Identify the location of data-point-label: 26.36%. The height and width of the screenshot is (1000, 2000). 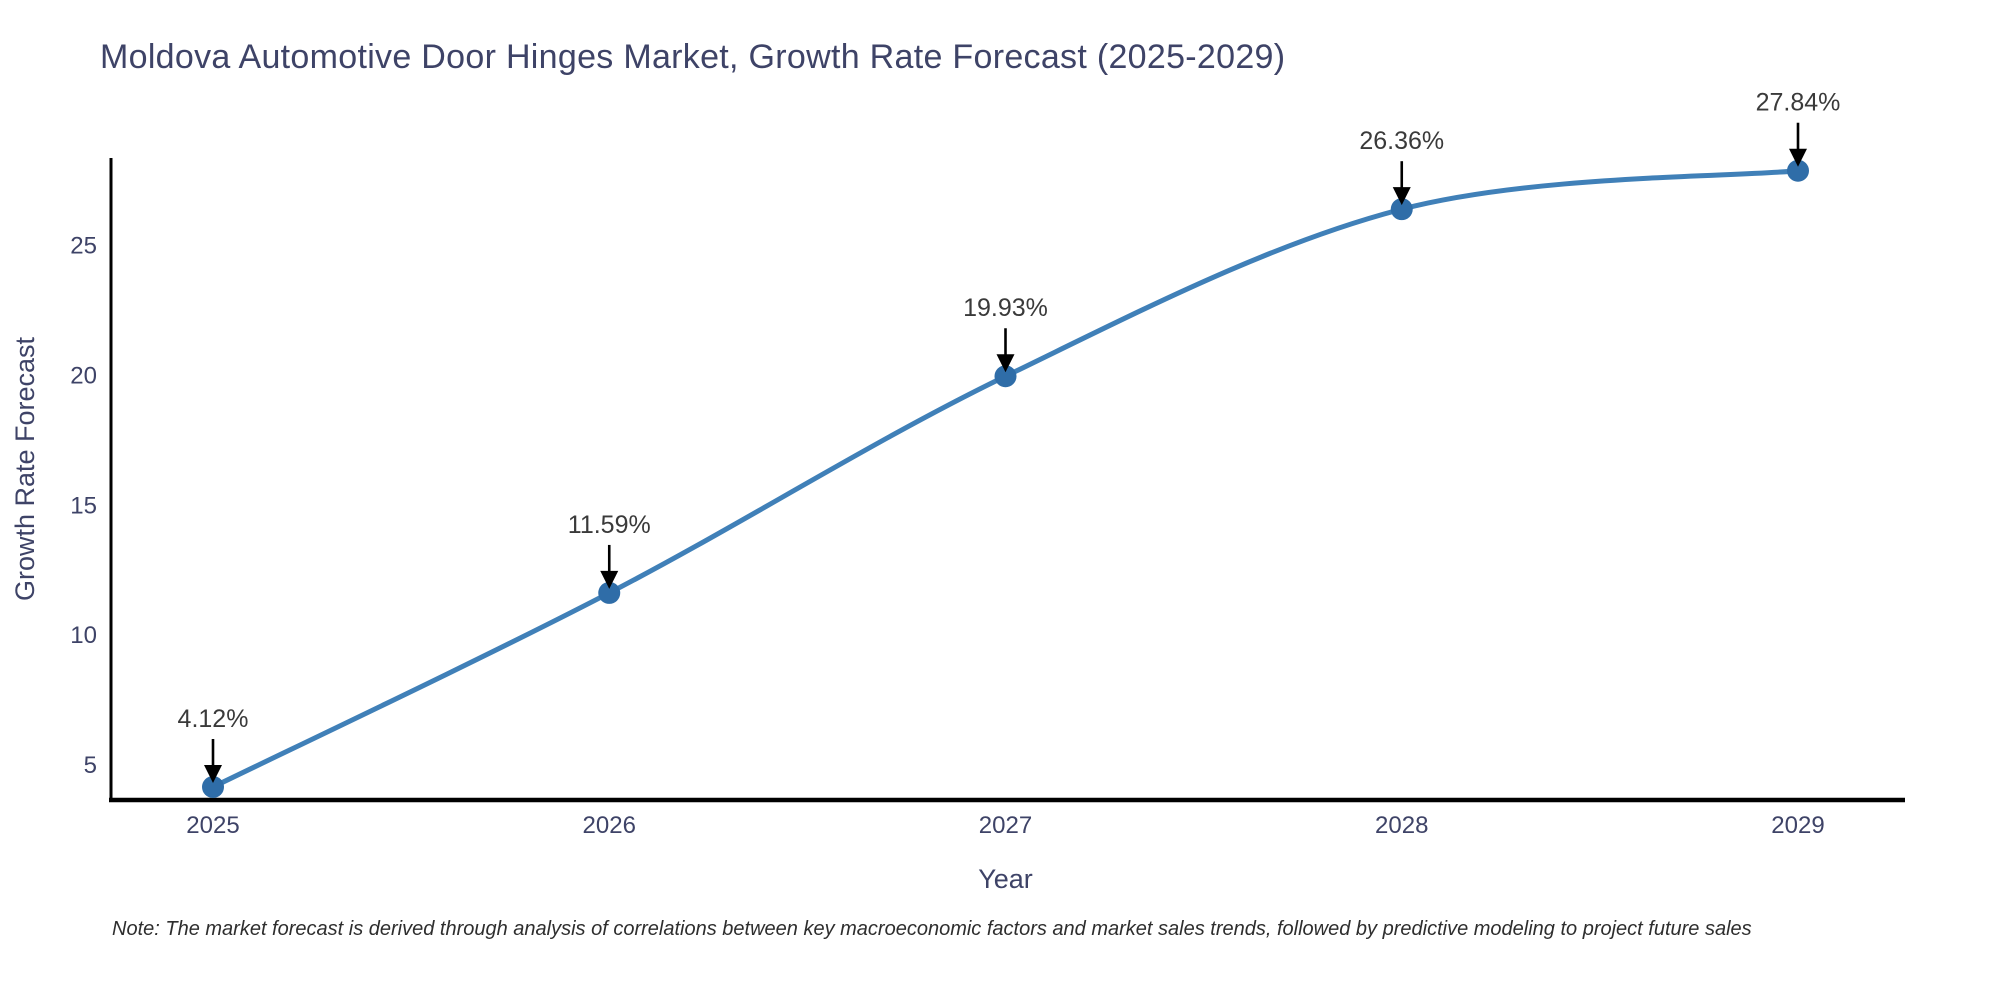
(1401, 141).